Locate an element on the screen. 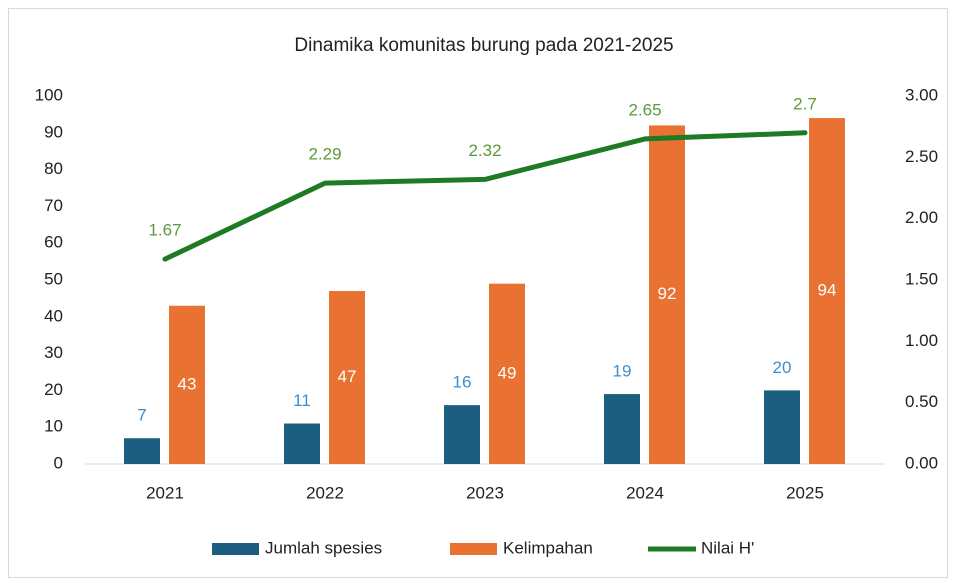  data-label: 11 is located at coordinates (302, 400).